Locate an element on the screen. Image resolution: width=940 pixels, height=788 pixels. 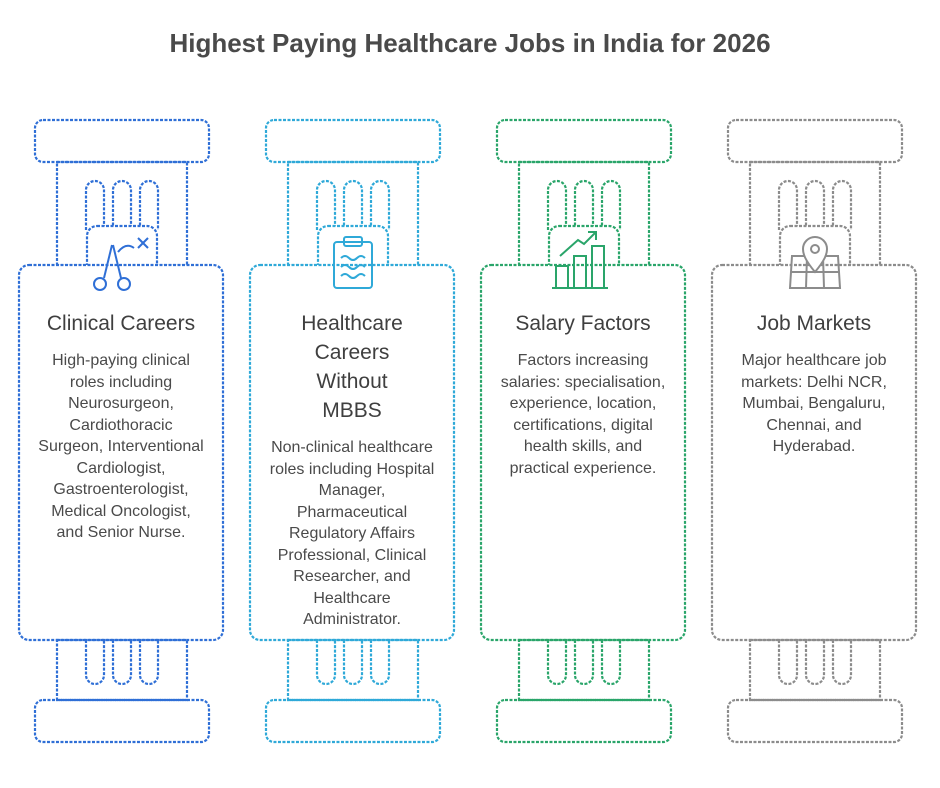
growth-chart-icon is located at coordinates (580, 260).